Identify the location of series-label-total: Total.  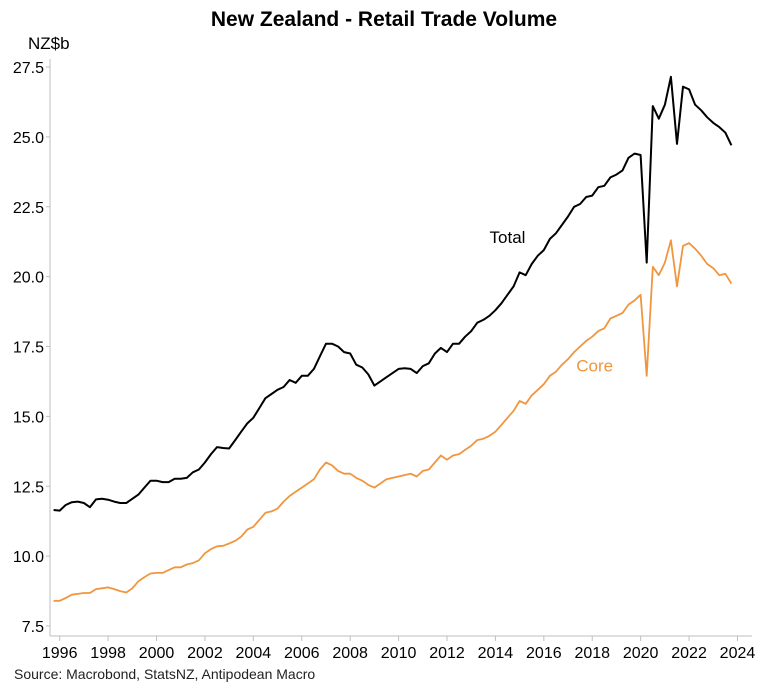
(508, 237).